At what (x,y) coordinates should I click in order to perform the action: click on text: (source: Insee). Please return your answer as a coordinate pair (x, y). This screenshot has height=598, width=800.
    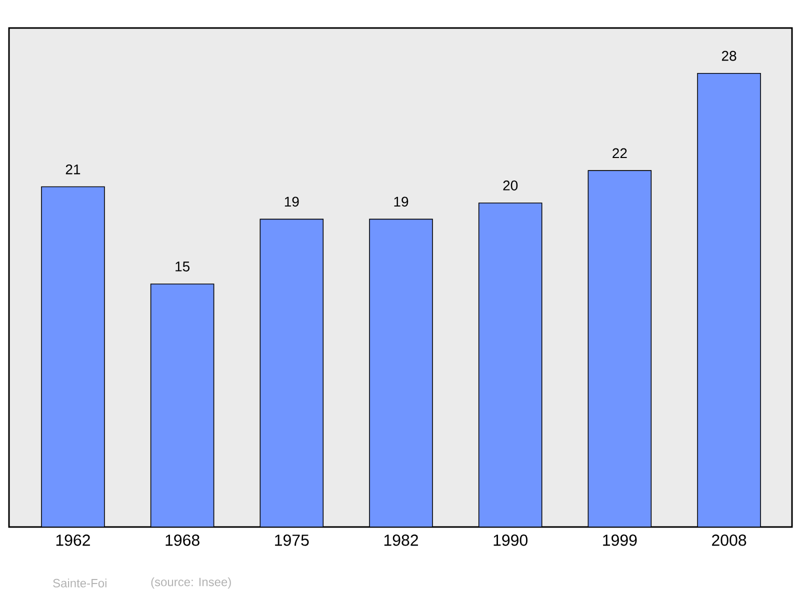
    Looking at the image, I should click on (191, 583).